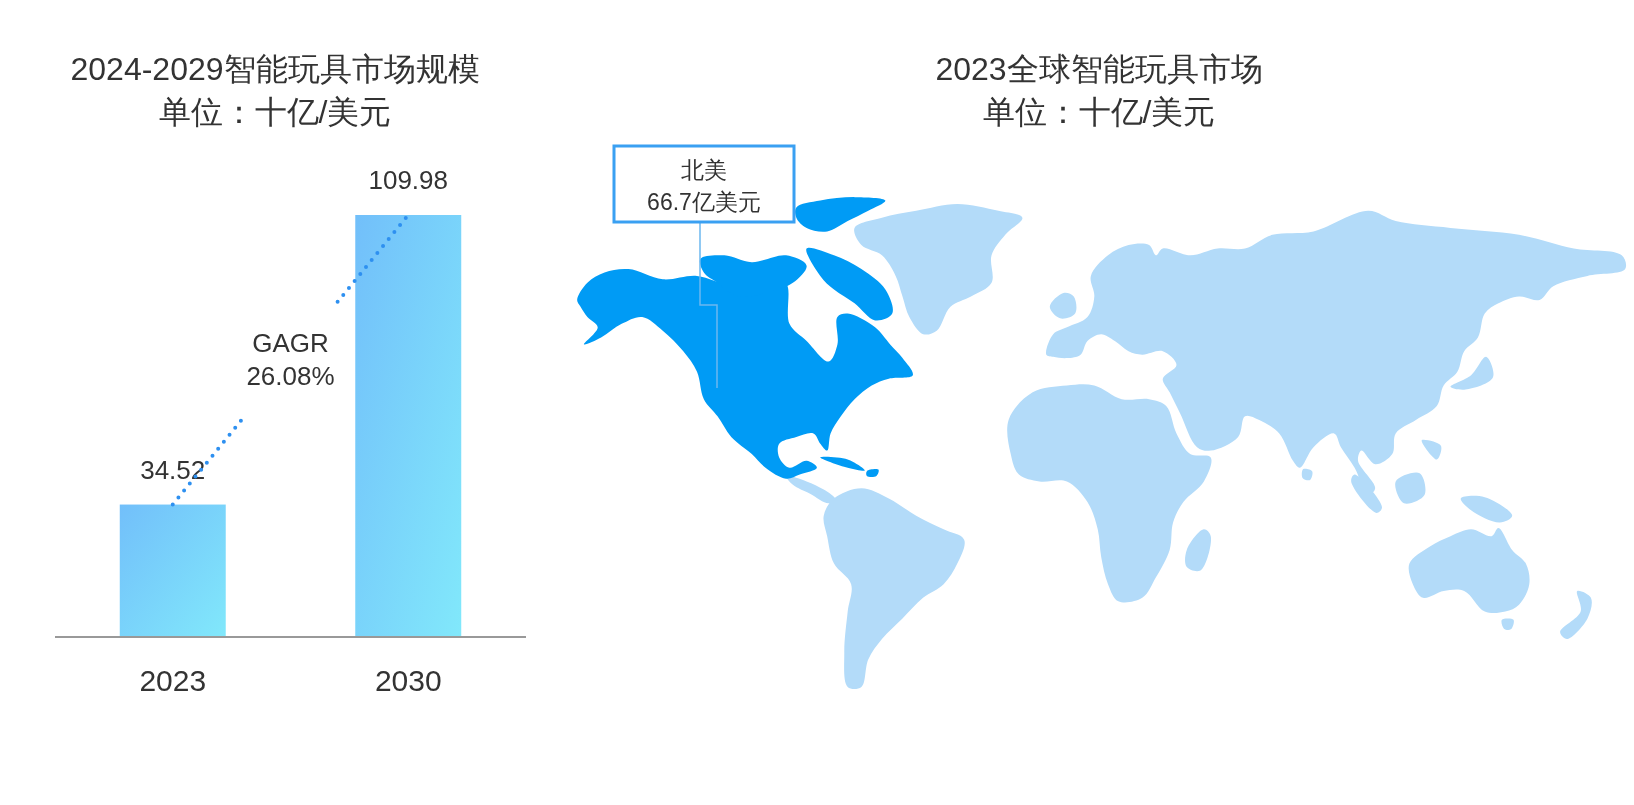 This screenshot has width=1634, height=805. What do you see at coordinates (704, 170) in the screenshot?
I see `category-label: 北美` at bounding box center [704, 170].